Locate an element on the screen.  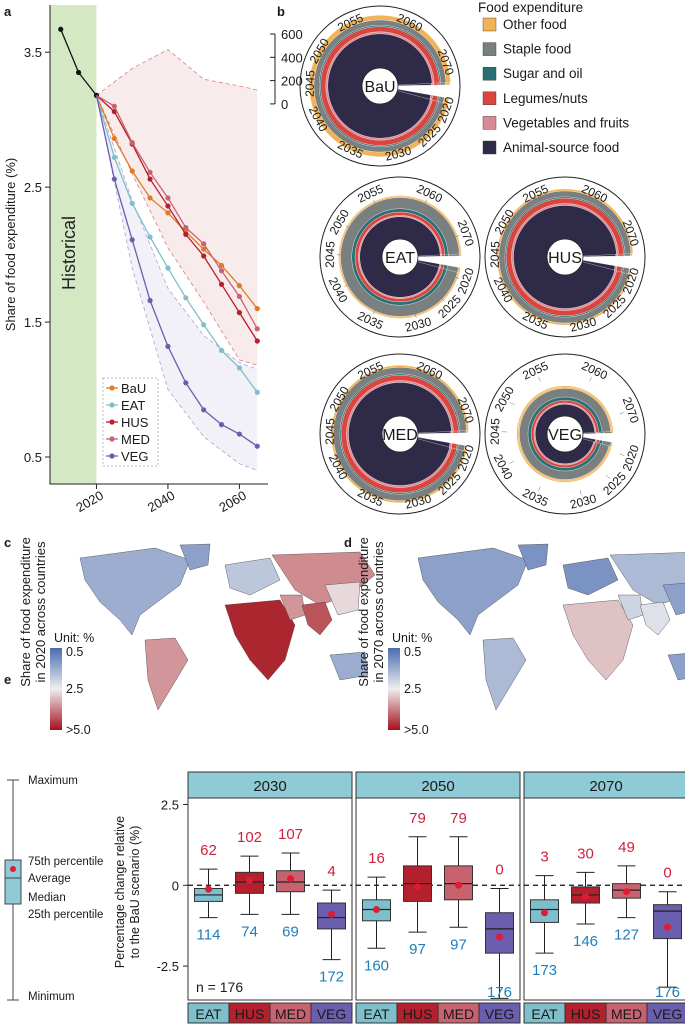
country-region-greenland is located at coordinates (533, 557).